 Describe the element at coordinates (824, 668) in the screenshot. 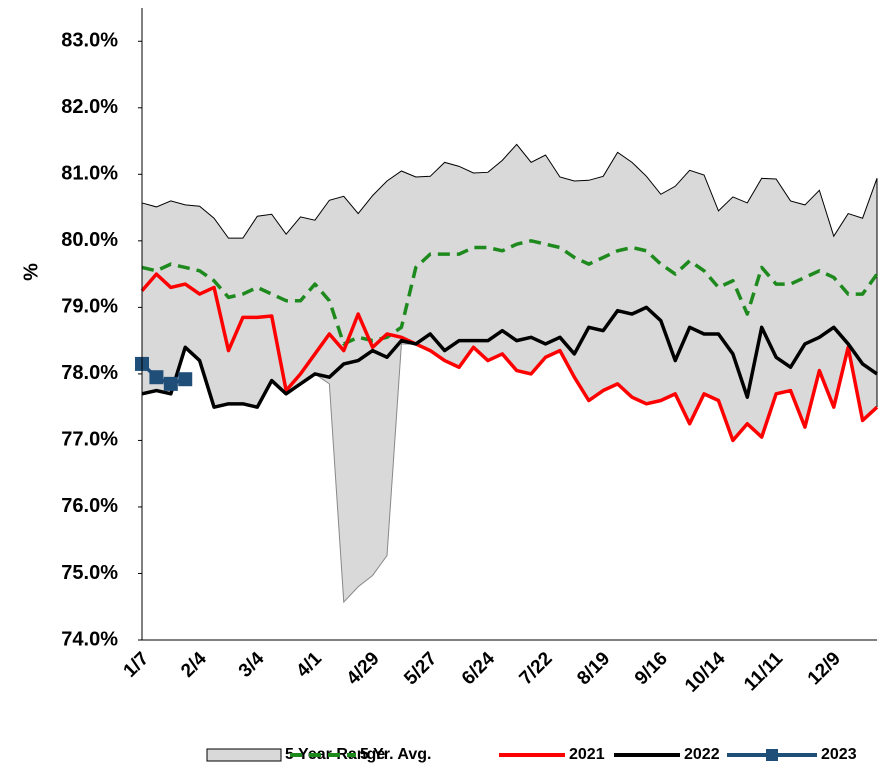

I see `x-tick-label: 12/9` at that location.